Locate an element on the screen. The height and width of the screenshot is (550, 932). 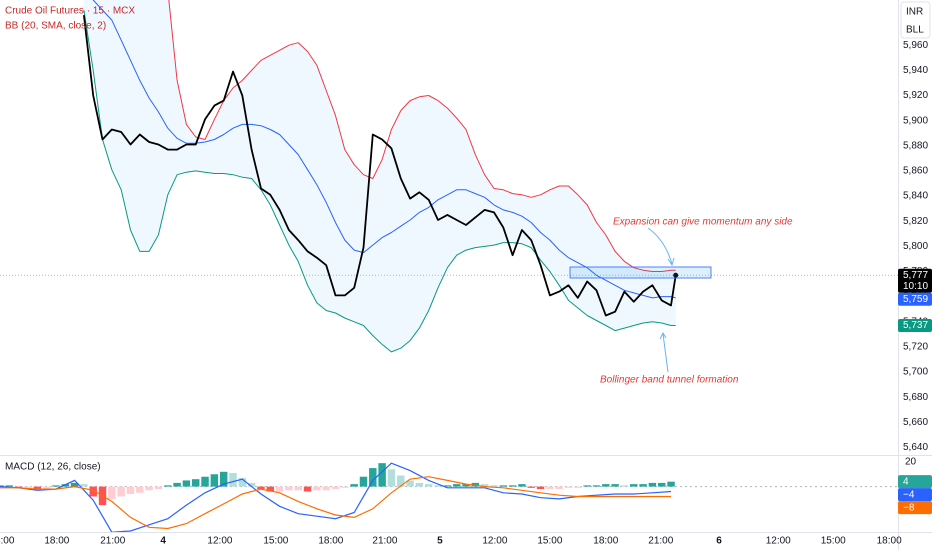
y-tick-label: 5,940 is located at coordinates (915, 70).